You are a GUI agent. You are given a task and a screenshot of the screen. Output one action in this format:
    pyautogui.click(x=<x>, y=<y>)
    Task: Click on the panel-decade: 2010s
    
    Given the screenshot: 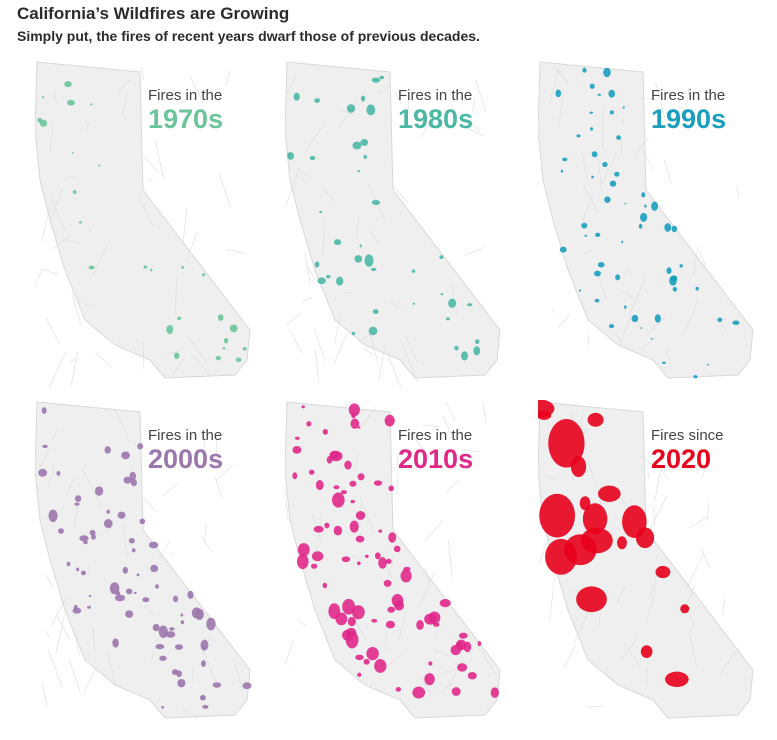 What is the action you would take?
    pyautogui.click(x=435, y=459)
    